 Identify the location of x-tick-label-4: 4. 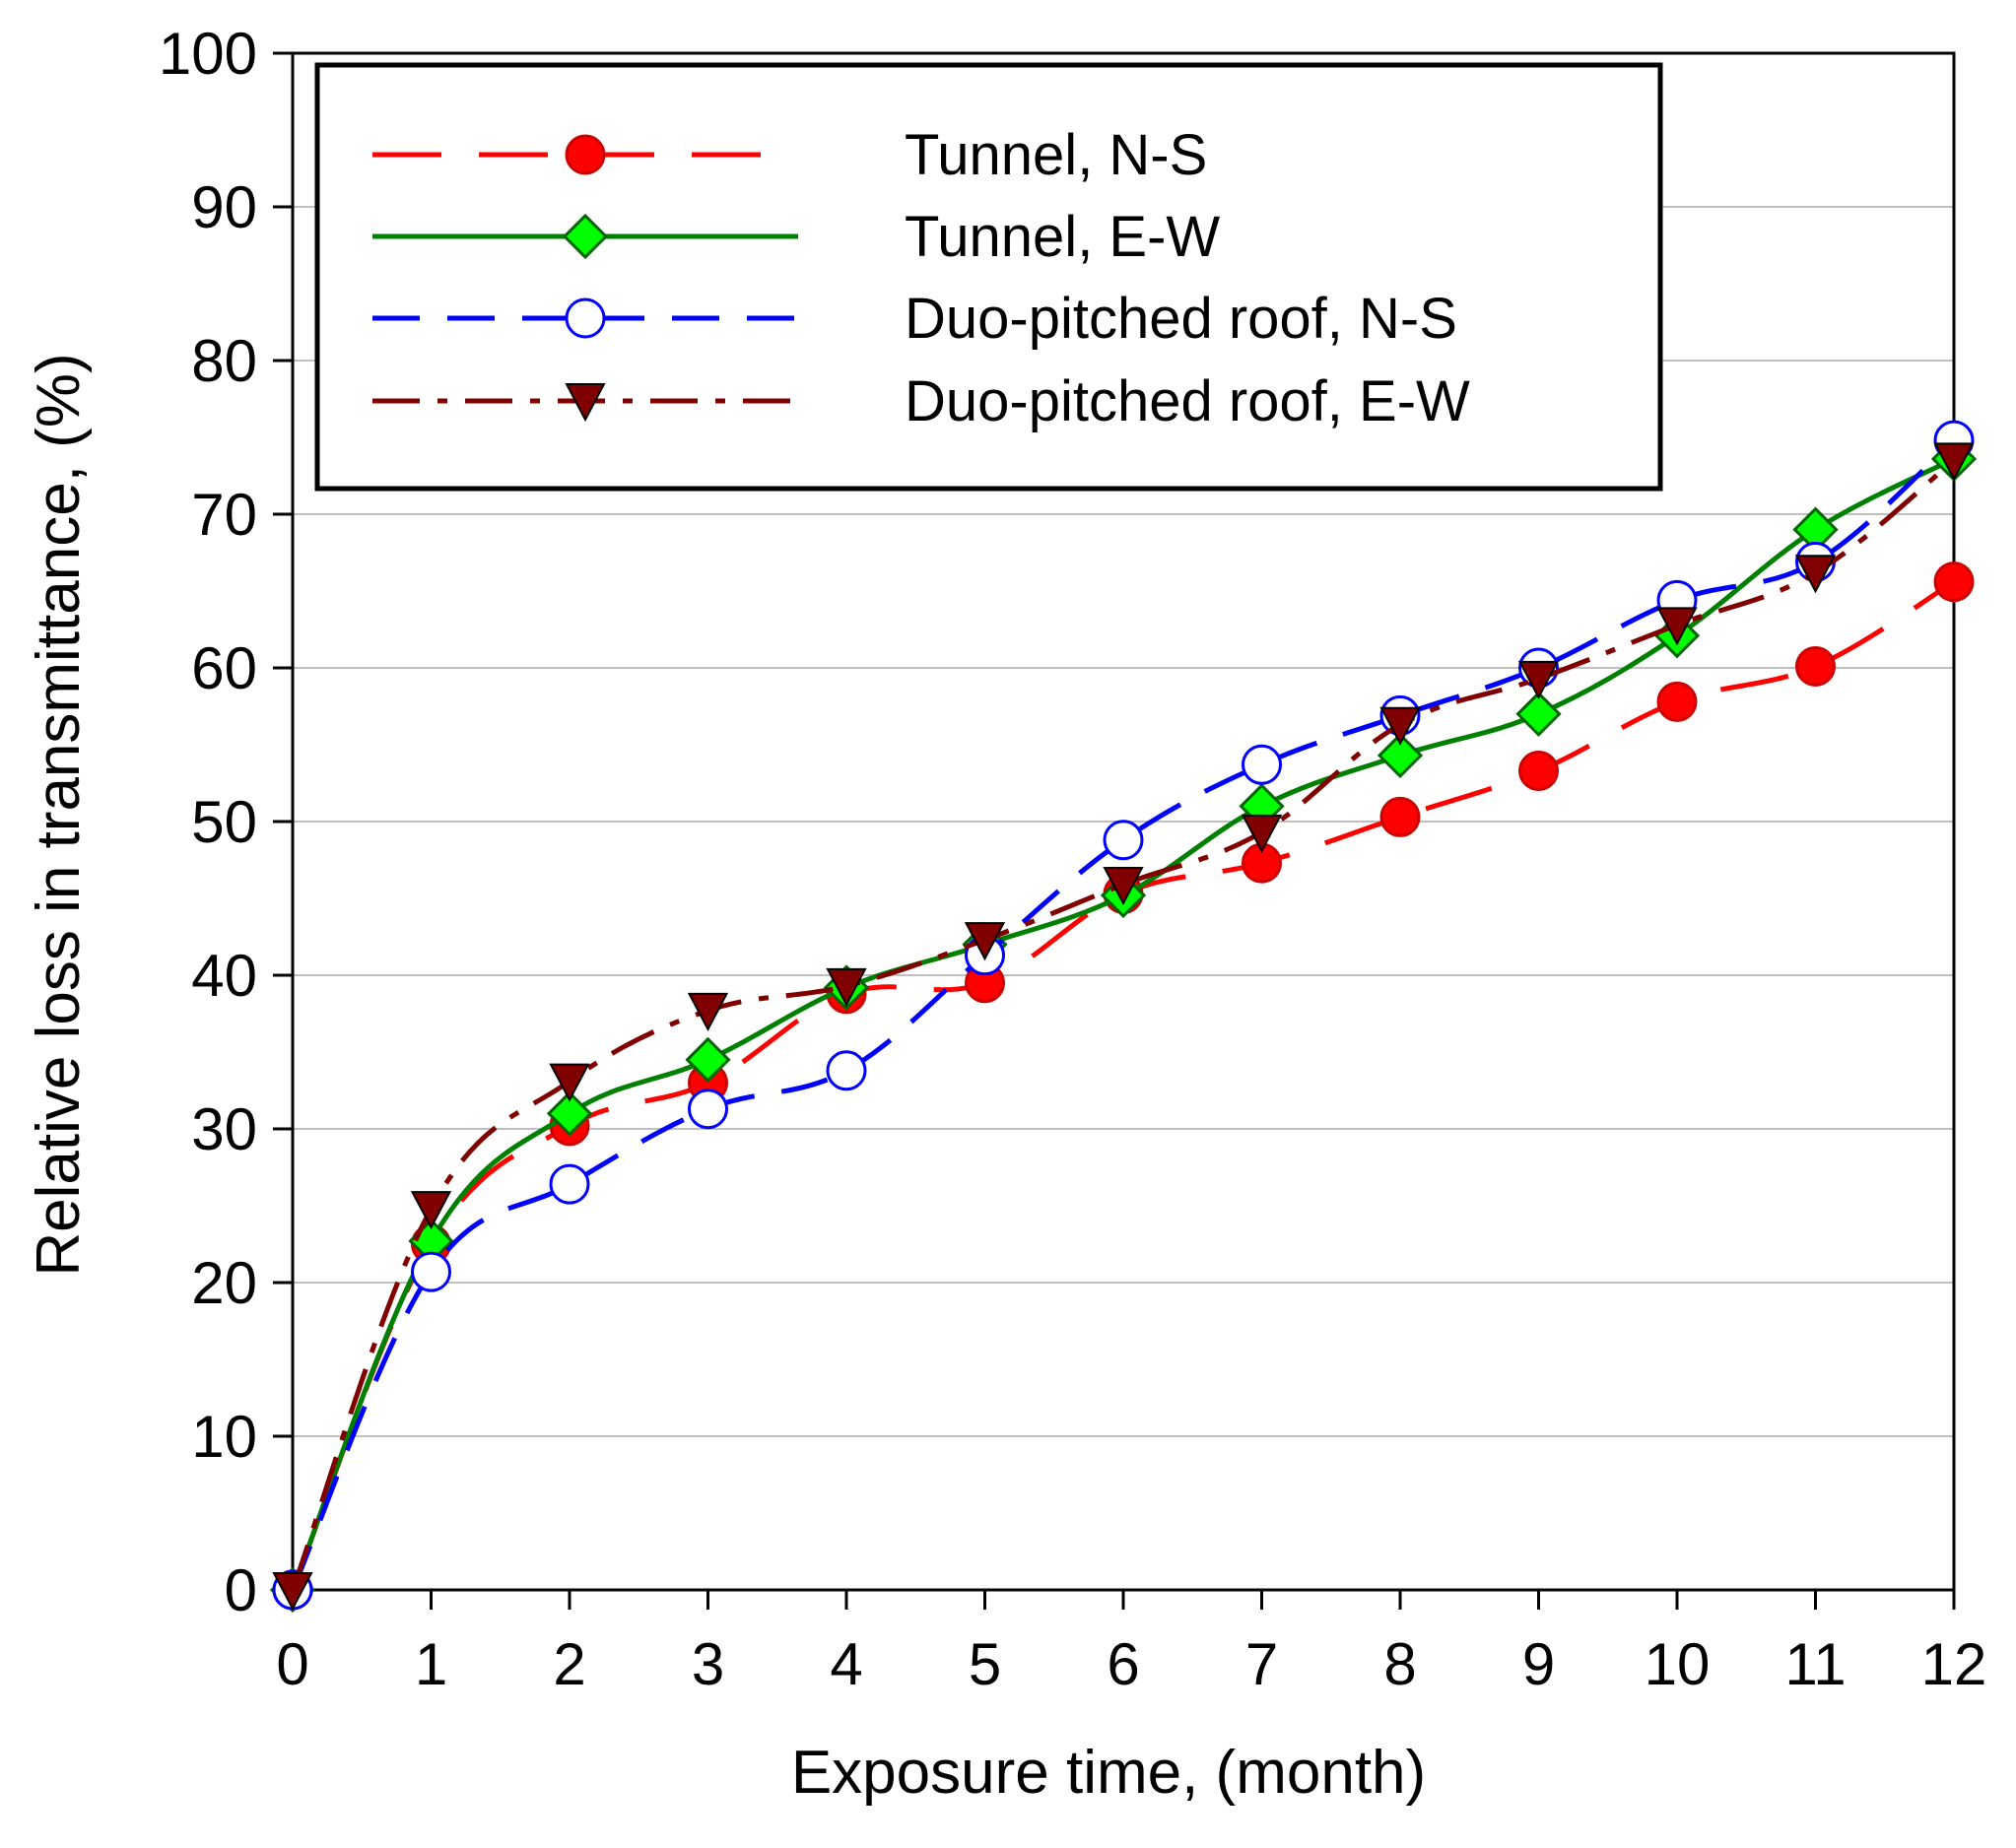
(846, 1664).